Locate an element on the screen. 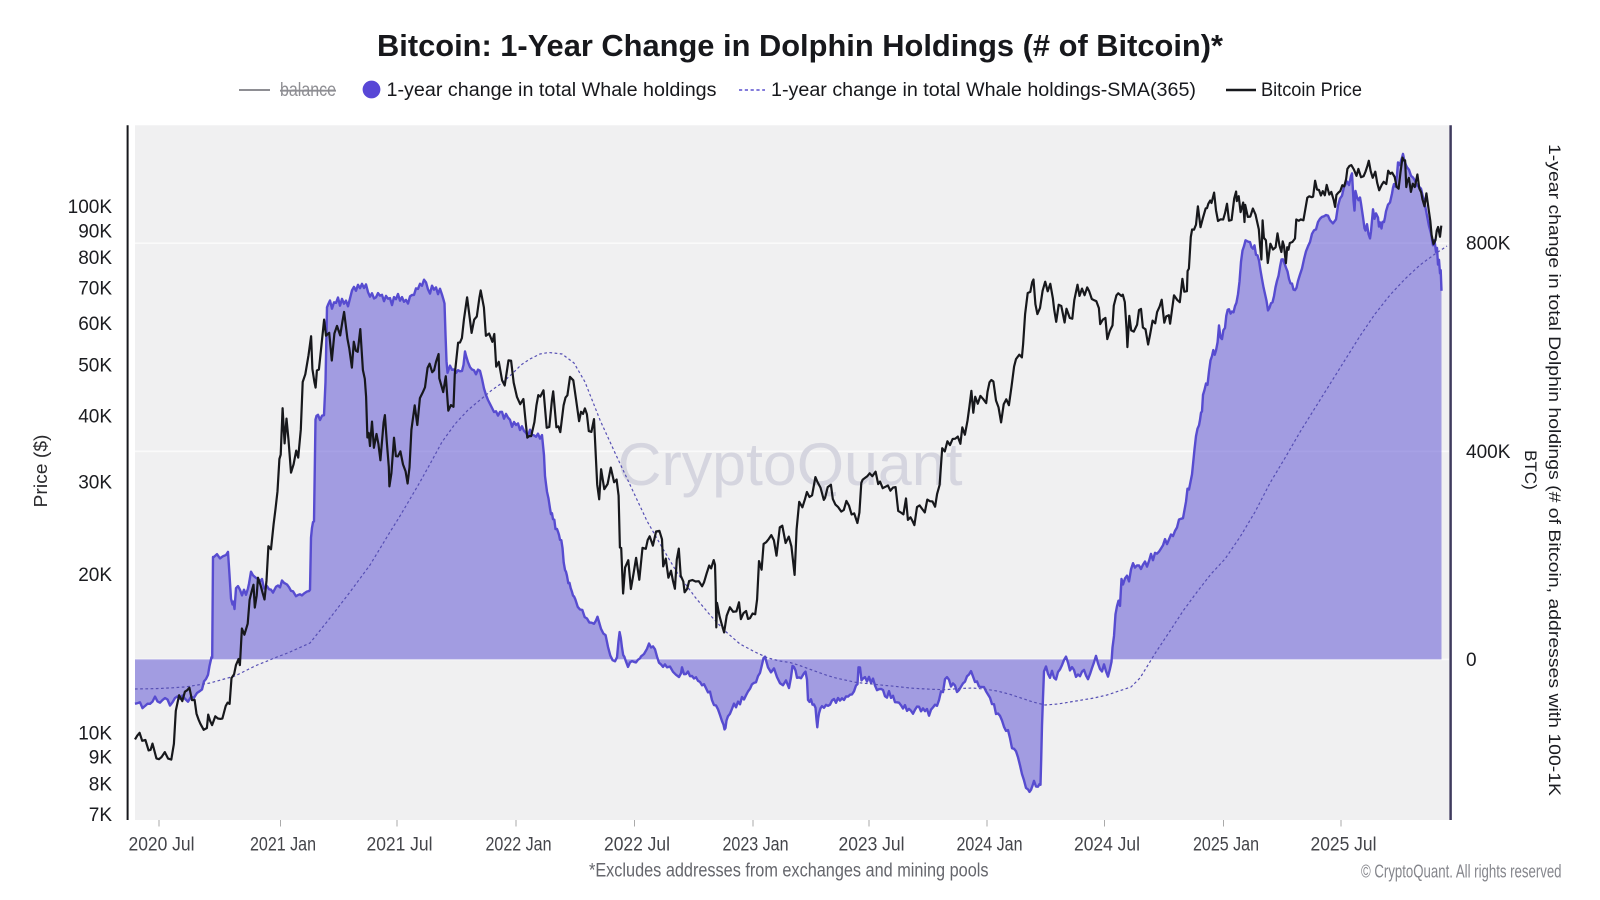 Image resolution: width=1600 pixels, height=900 pixels. svg-text: 0 is located at coordinates (1471, 660).